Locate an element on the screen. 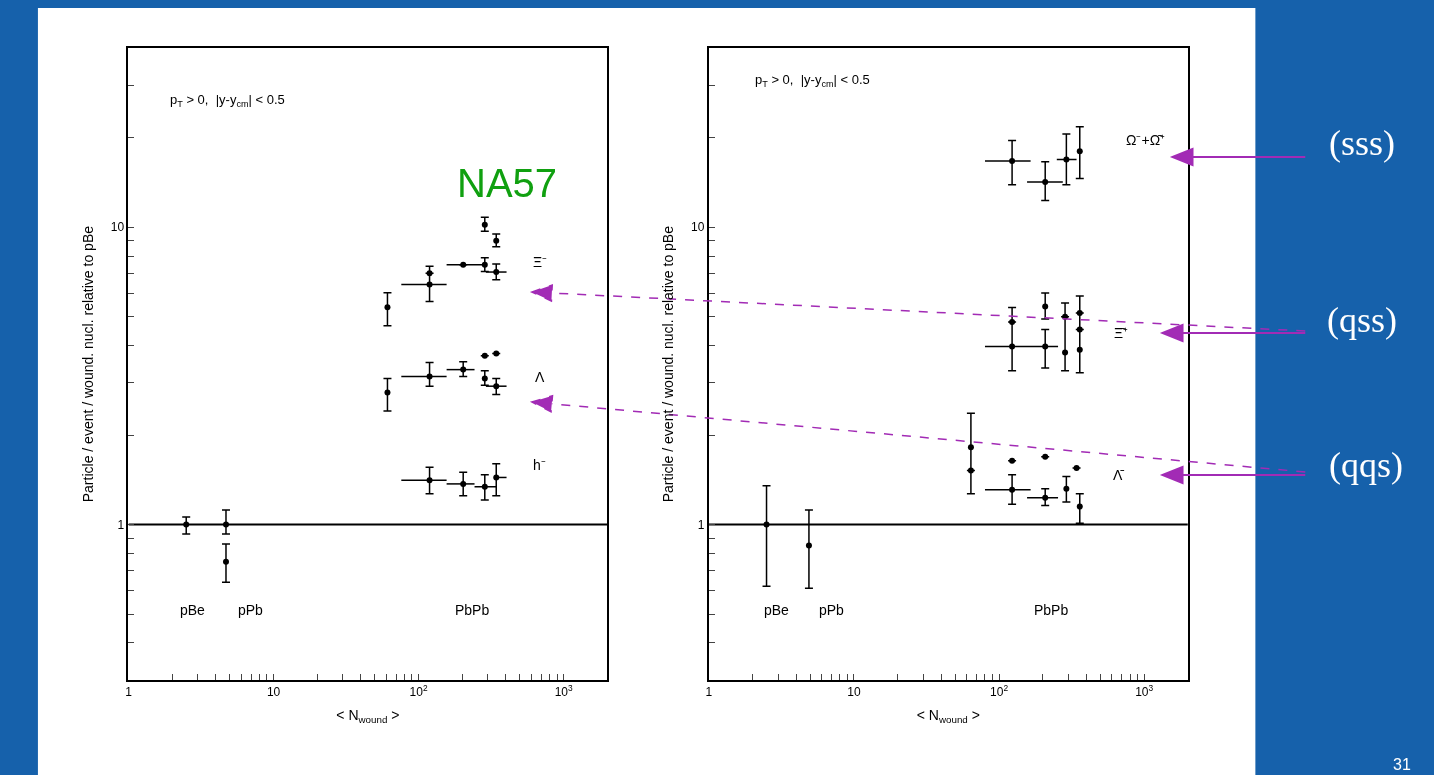  annotation: Ξ̄⁺ is located at coordinates (1121, 333).